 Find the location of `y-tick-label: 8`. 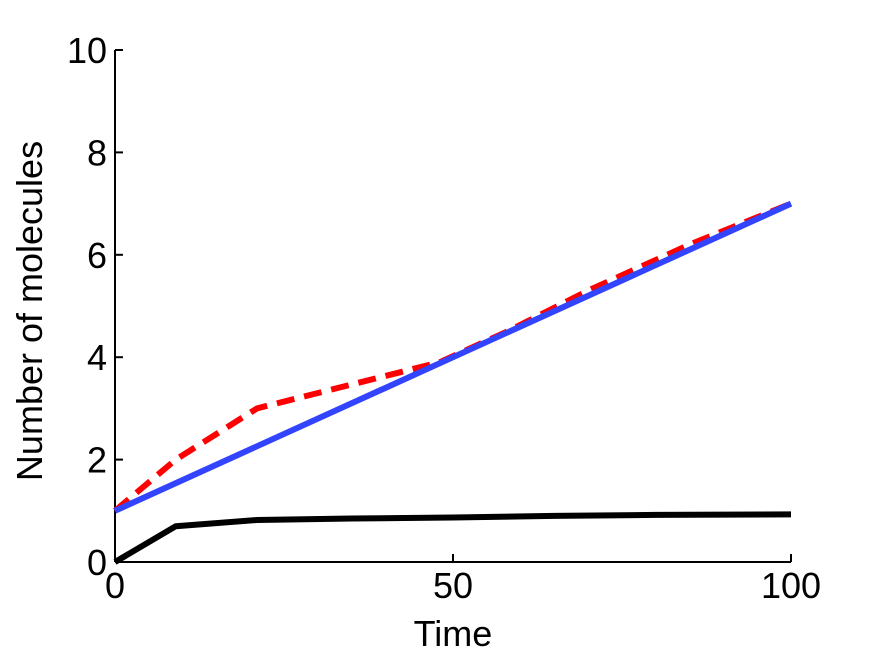

y-tick-label: 8 is located at coordinates (97, 152).